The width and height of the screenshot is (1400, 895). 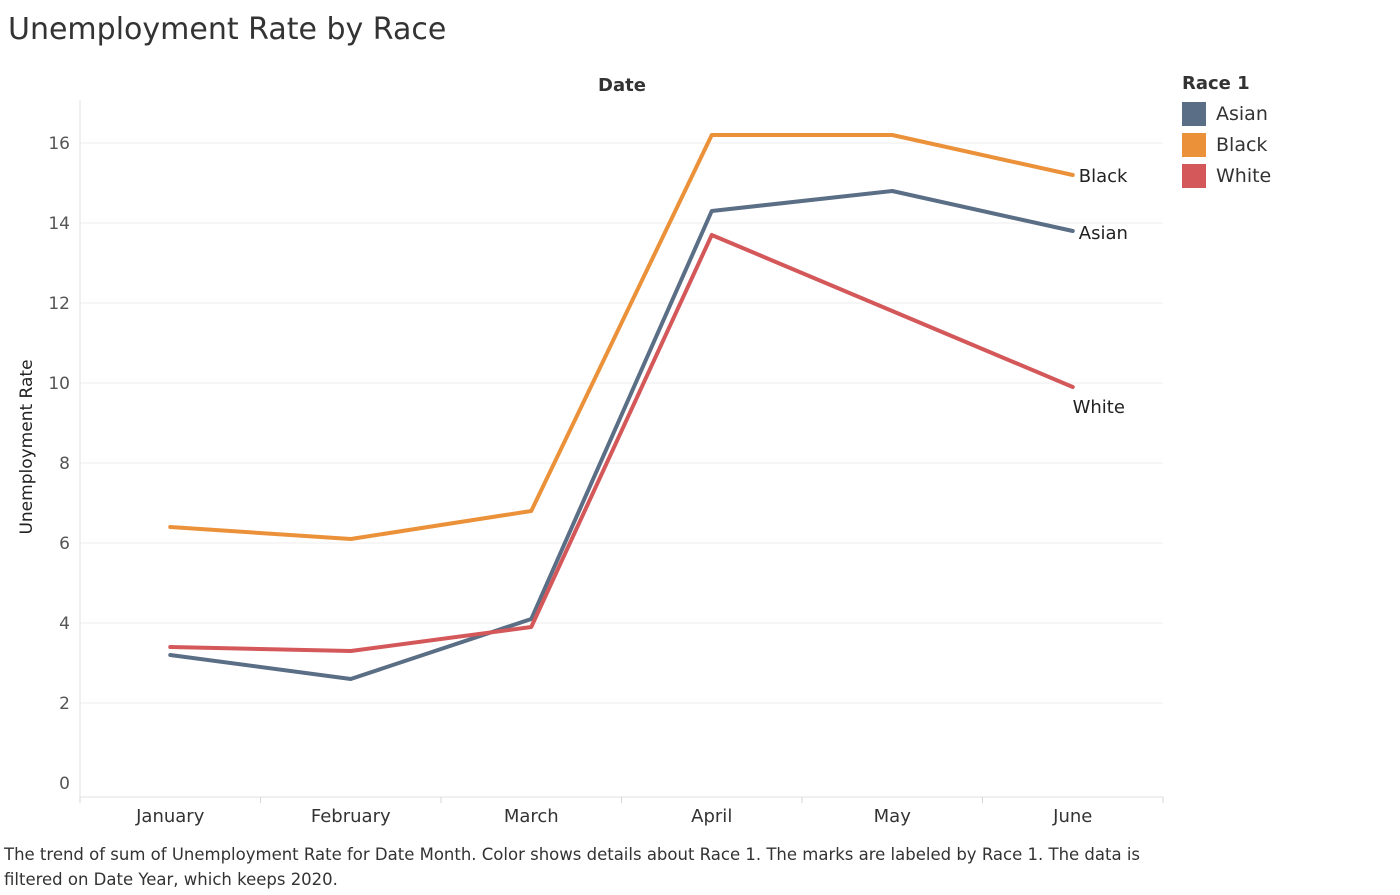 I want to click on y-tick-label: 14, so click(x=59, y=224).